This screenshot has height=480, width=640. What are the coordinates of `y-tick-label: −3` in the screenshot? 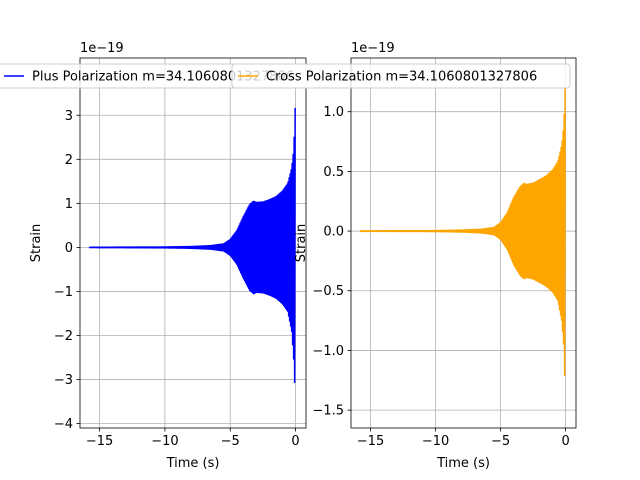 It's located at (63, 380).